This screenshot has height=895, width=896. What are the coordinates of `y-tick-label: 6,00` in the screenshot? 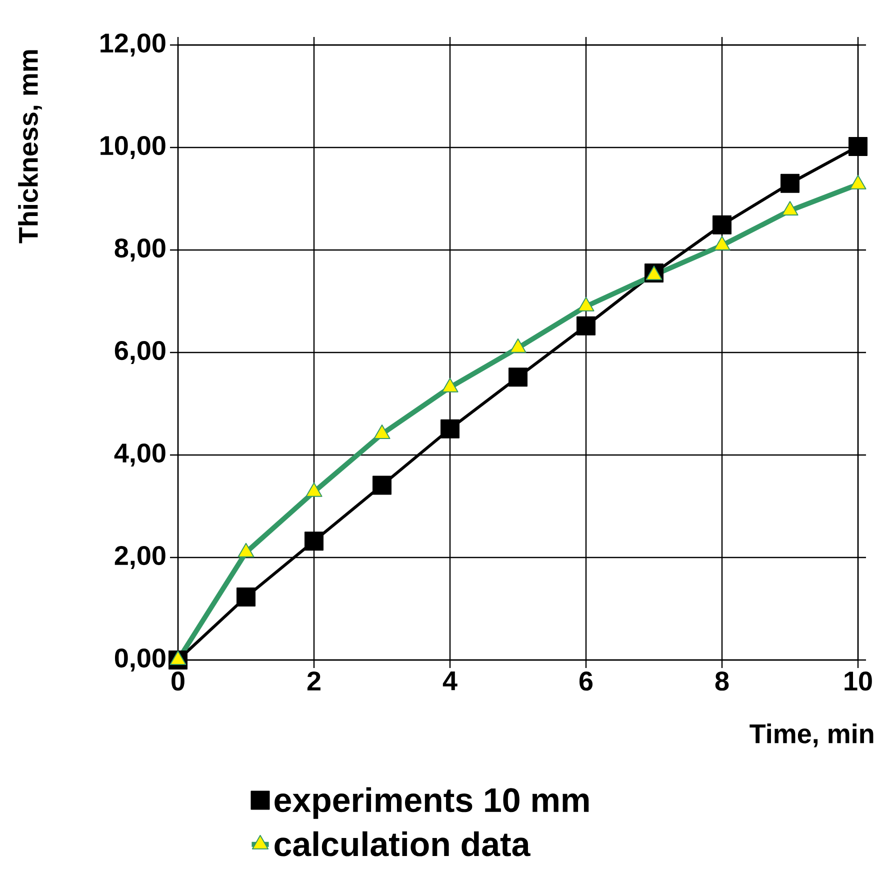 It's located at (140, 352).